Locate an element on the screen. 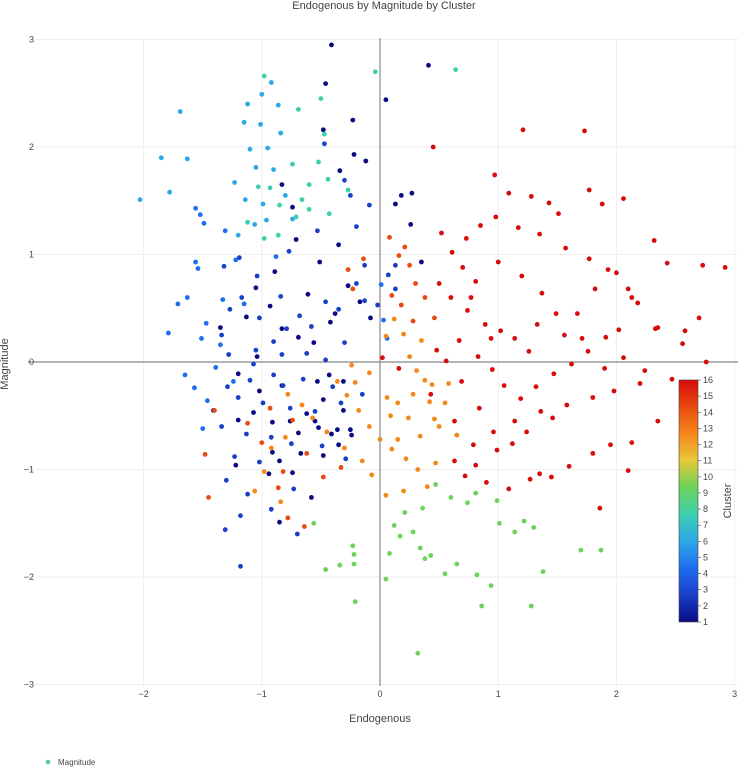 Image resolution: width=738 pixels, height=767 pixels. legend: Magnitude is located at coordinates (70, 762).